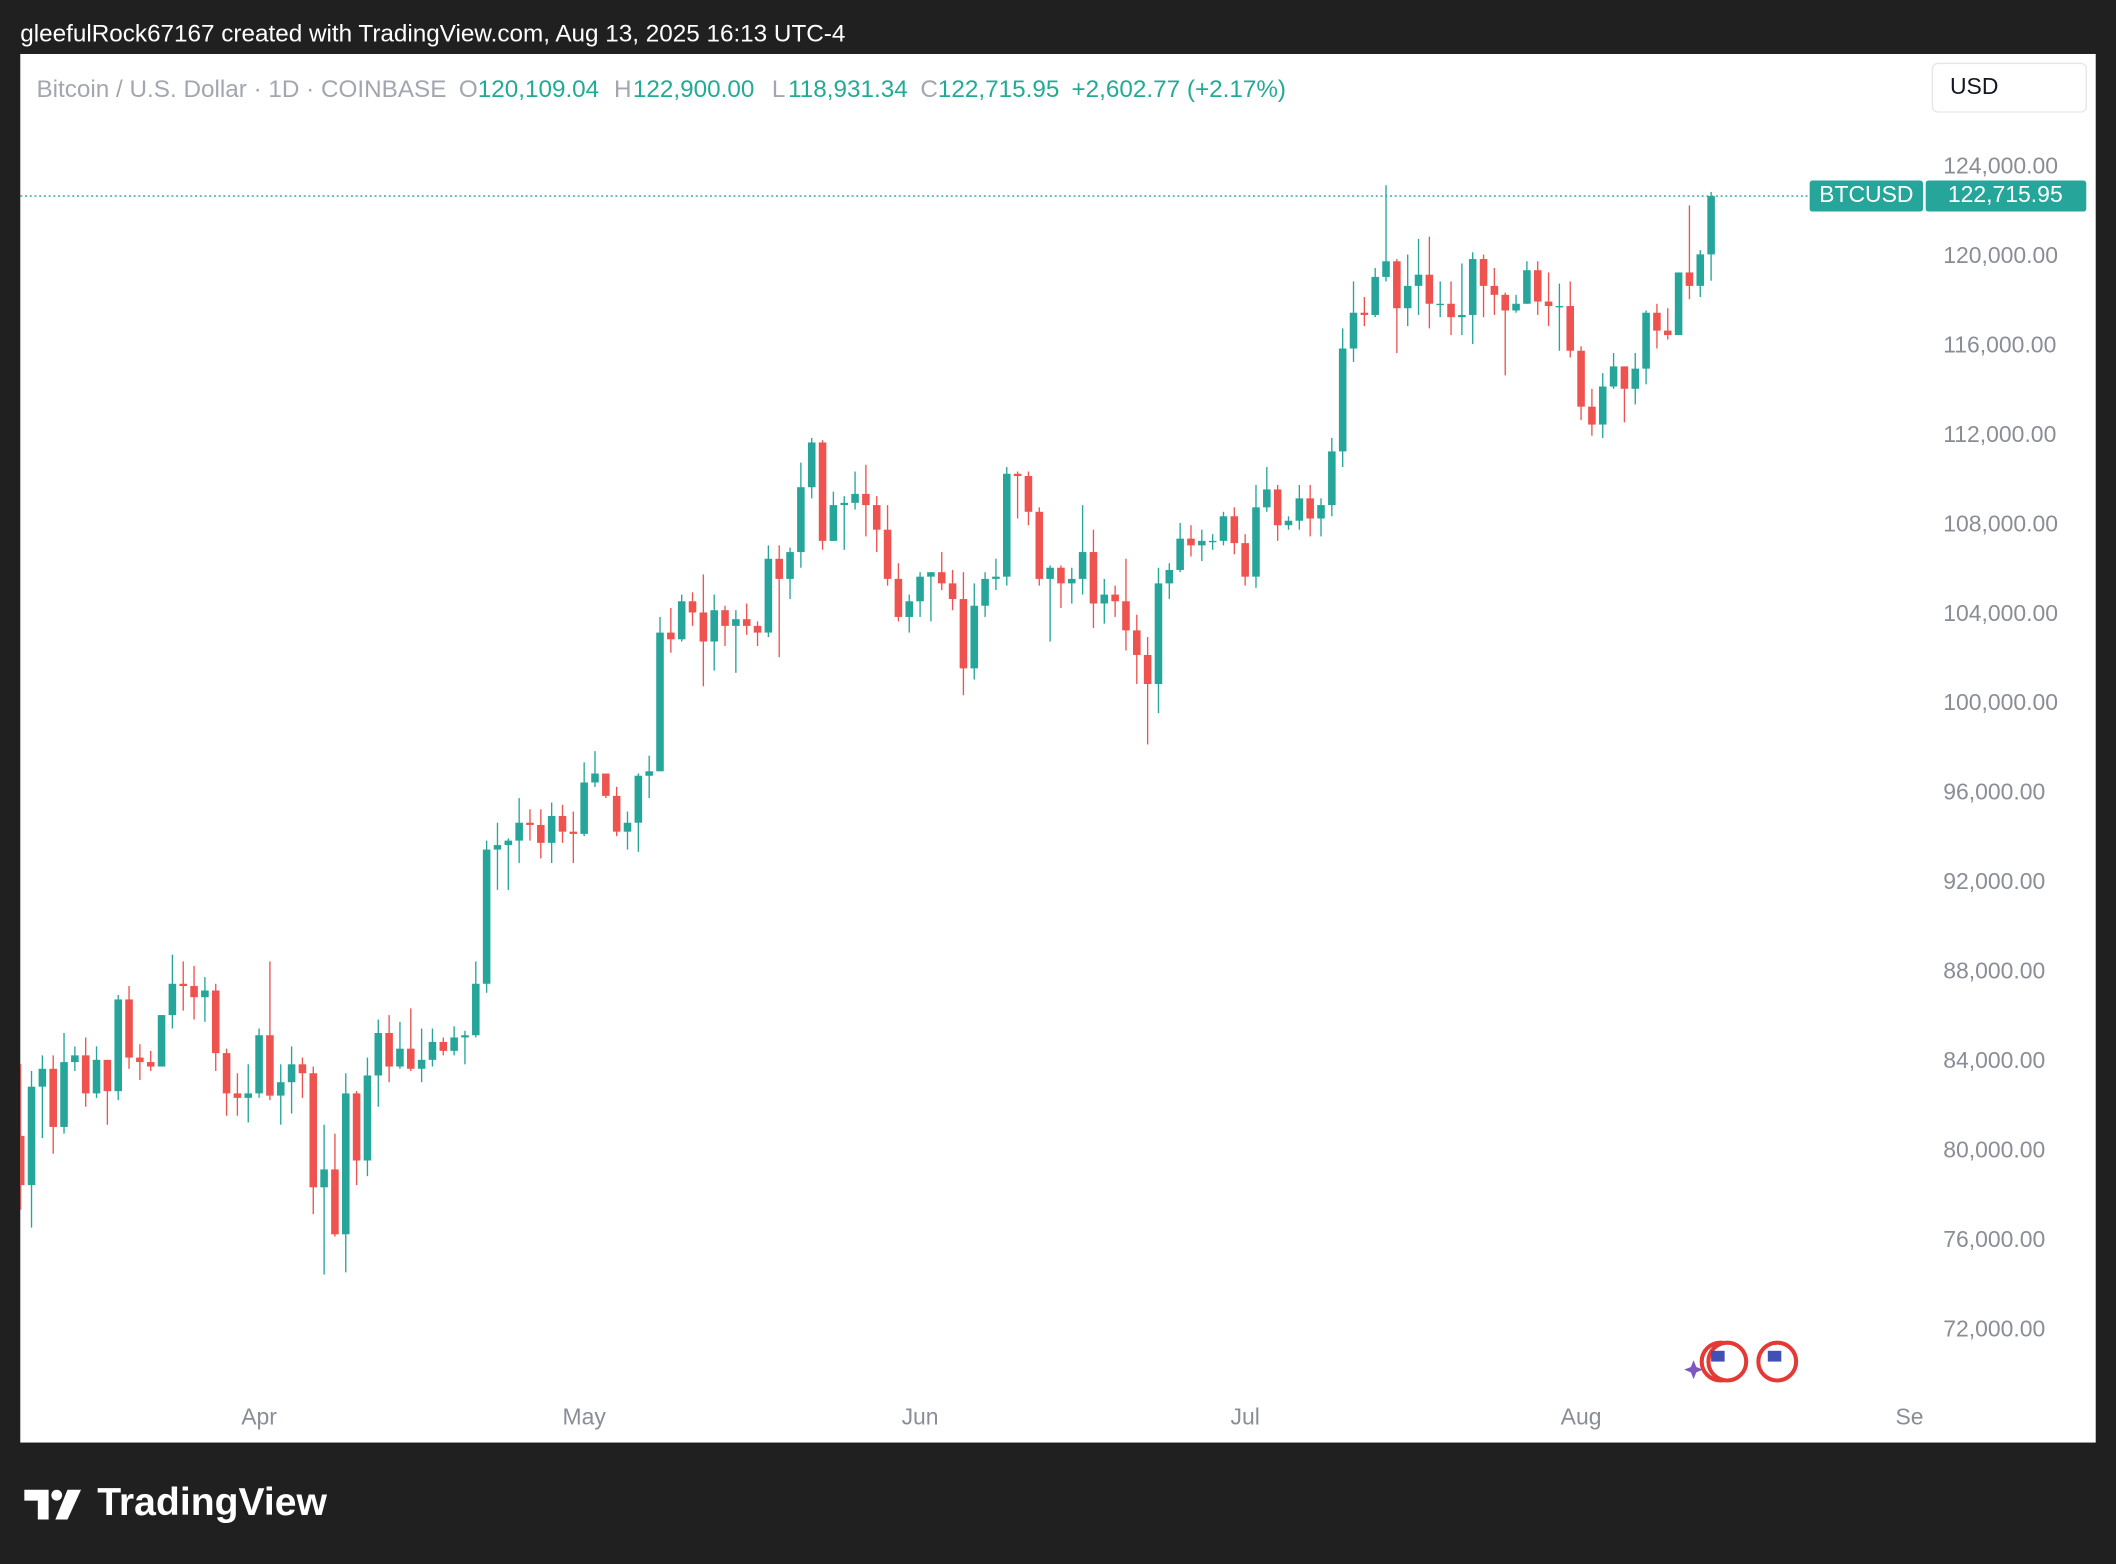 This screenshot has width=2116, height=1564. Describe the element at coordinates (2006, 196) in the screenshot. I see `price-tag` at that location.